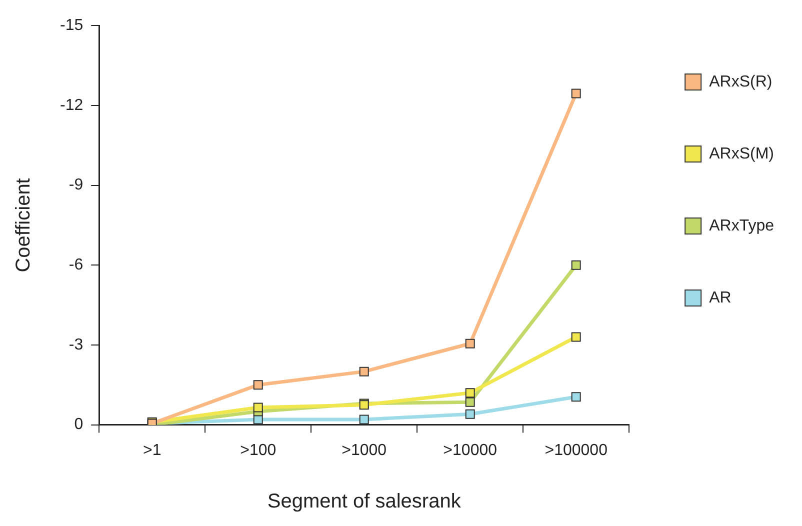 This screenshot has height=526, width=802. What do you see at coordinates (76, 345) in the screenshot?
I see `y-tick-label: -3` at bounding box center [76, 345].